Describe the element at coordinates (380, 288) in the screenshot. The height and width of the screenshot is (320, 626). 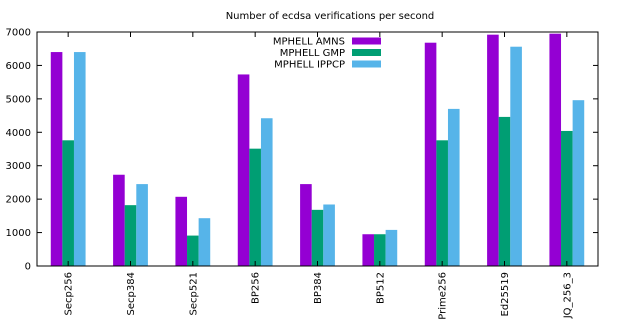
I see `x-tick-label: BP512` at that location.